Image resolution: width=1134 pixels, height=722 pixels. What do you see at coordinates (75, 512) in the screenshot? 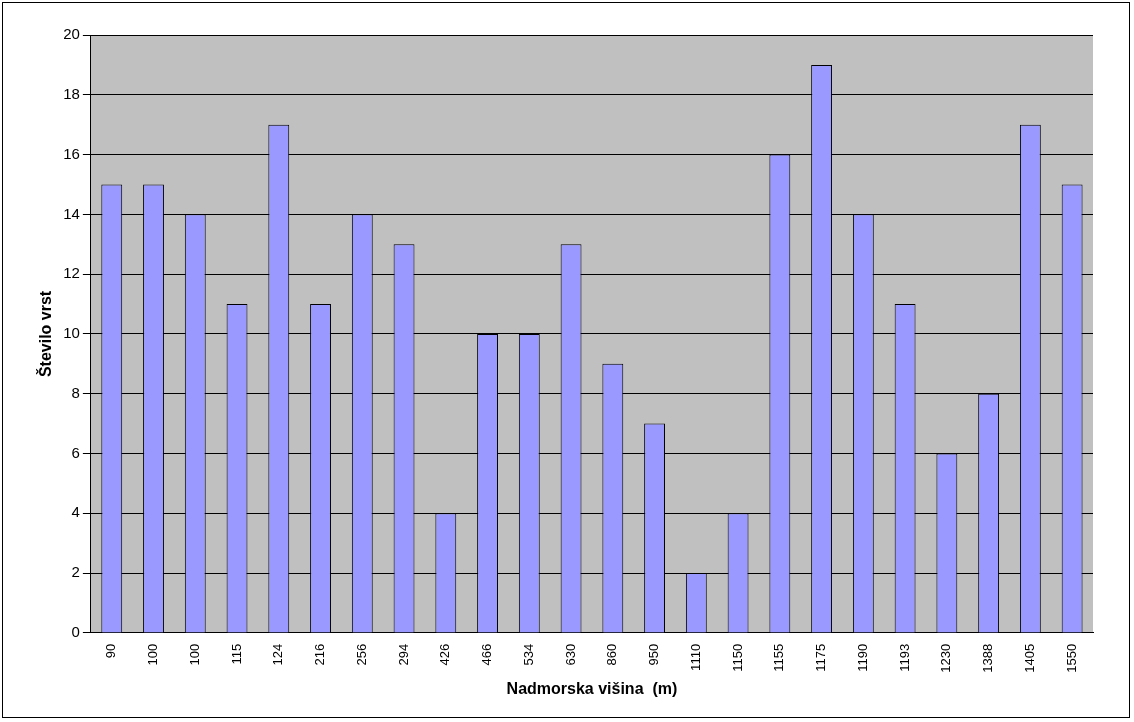
I see `y-tick-label: 4` at bounding box center [75, 512].